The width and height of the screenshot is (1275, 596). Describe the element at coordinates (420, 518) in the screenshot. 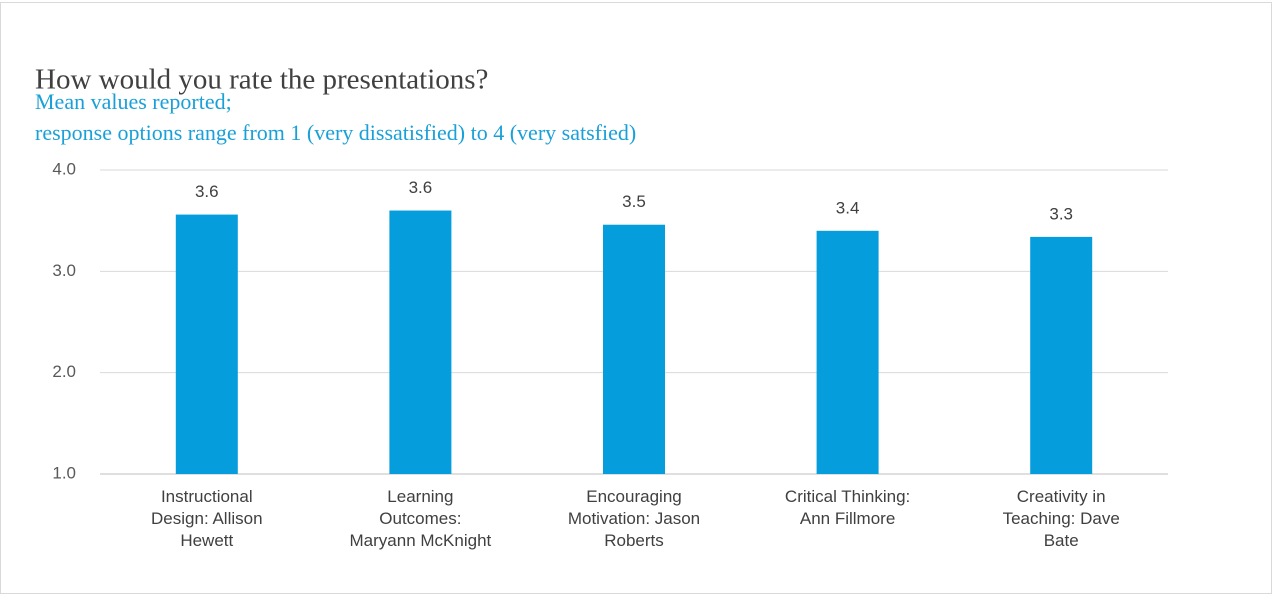

I see `x-tick-label: Learning Outcomes: Maryann McKnight` at that location.